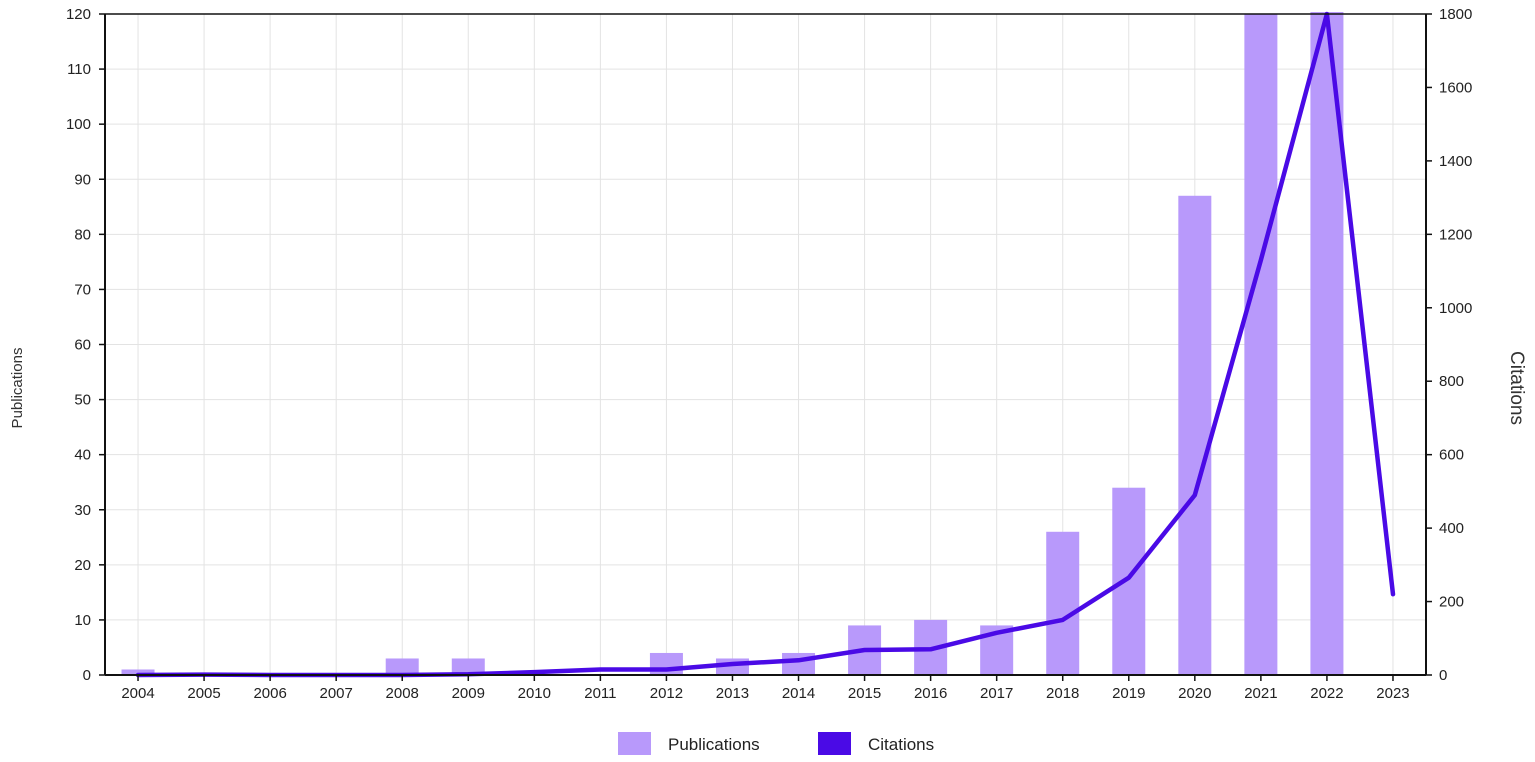 The height and width of the screenshot is (762, 1535). I want to click on right-tick-label: 800, so click(1451, 381).